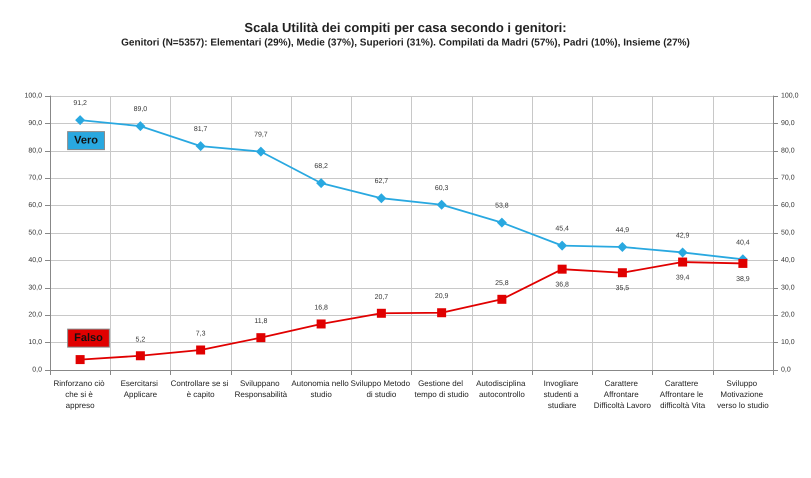 This screenshot has height=478, width=811. I want to click on x-tick-label: Carattere Affrontare Difficoltà Lavoro, so click(623, 394).